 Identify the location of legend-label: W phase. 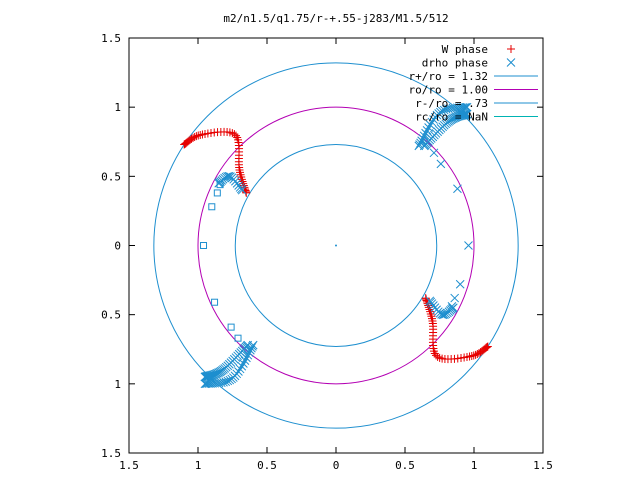
(465, 49).